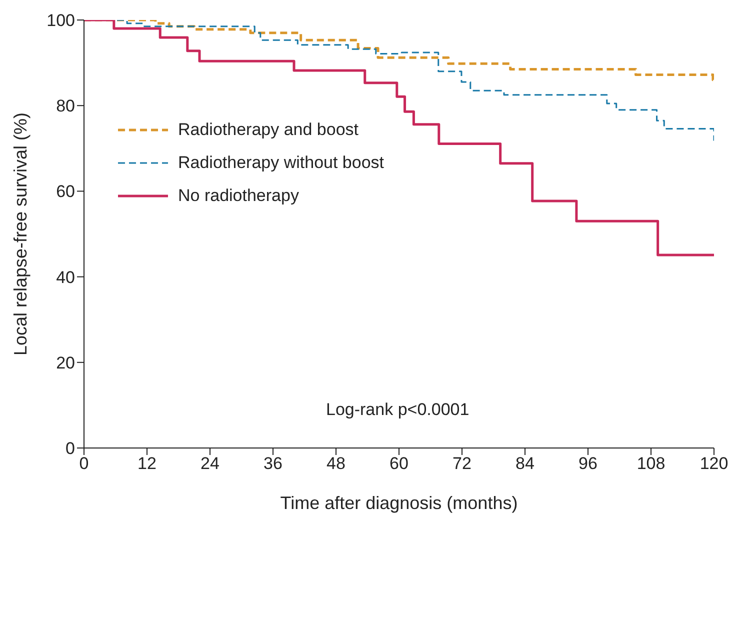 Image resolution: width=738 pixels, height=625 pixels. What do you see at coordinates (60, 20) in the screenshot?
I see `y-tick-label: 100` at bounding box center [60, 20].